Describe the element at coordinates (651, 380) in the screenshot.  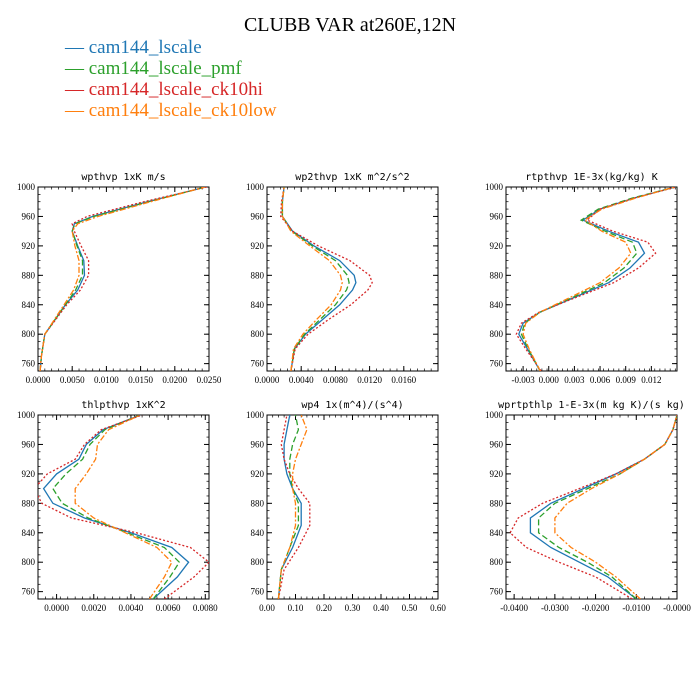
I see `x-tick-label: 0.012` at that location.